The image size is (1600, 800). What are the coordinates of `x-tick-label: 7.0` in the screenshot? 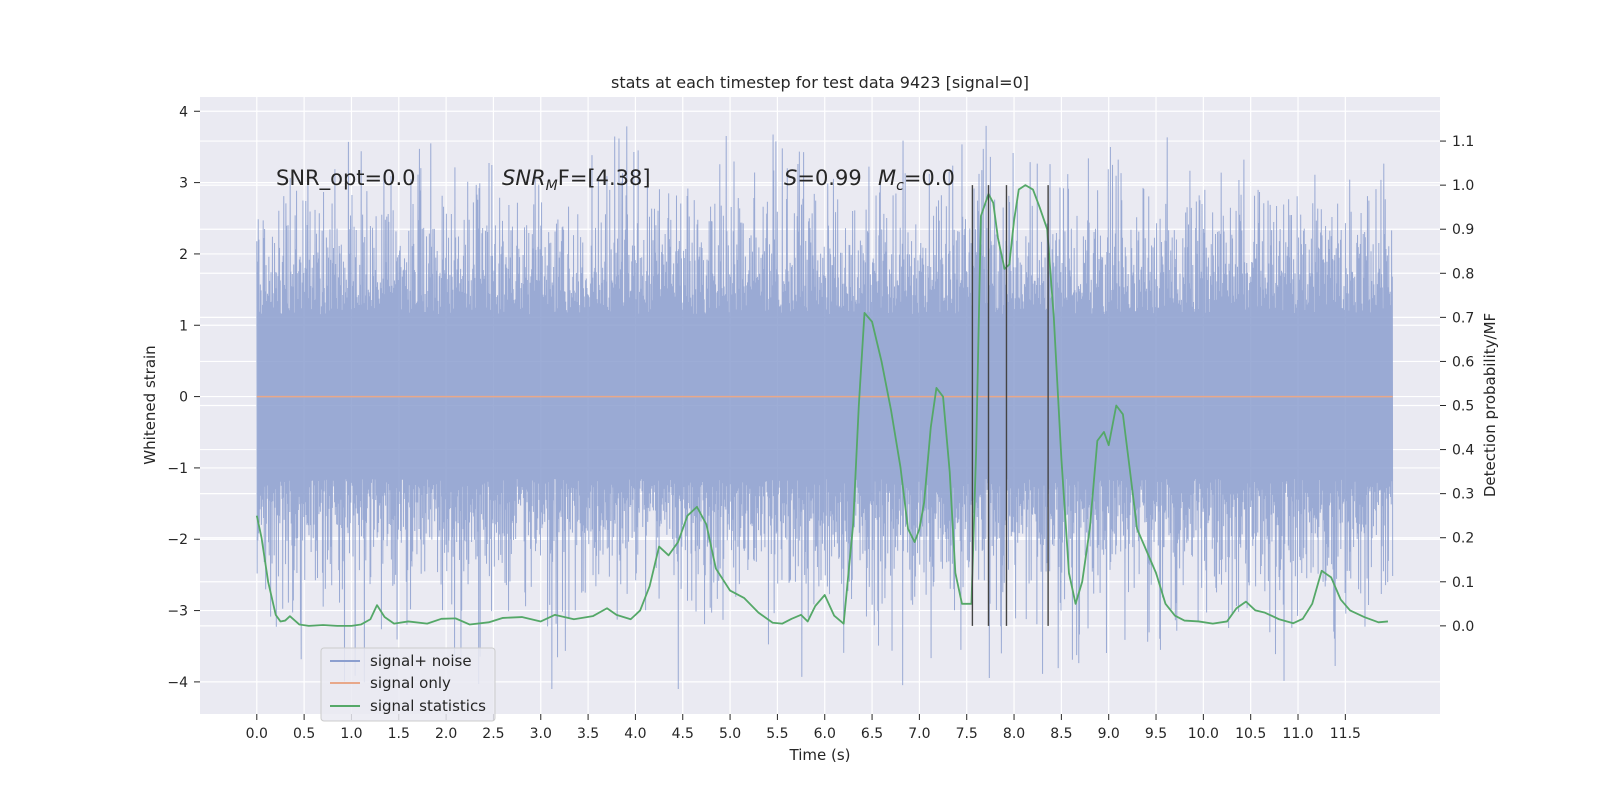 It's located at (919, 734).